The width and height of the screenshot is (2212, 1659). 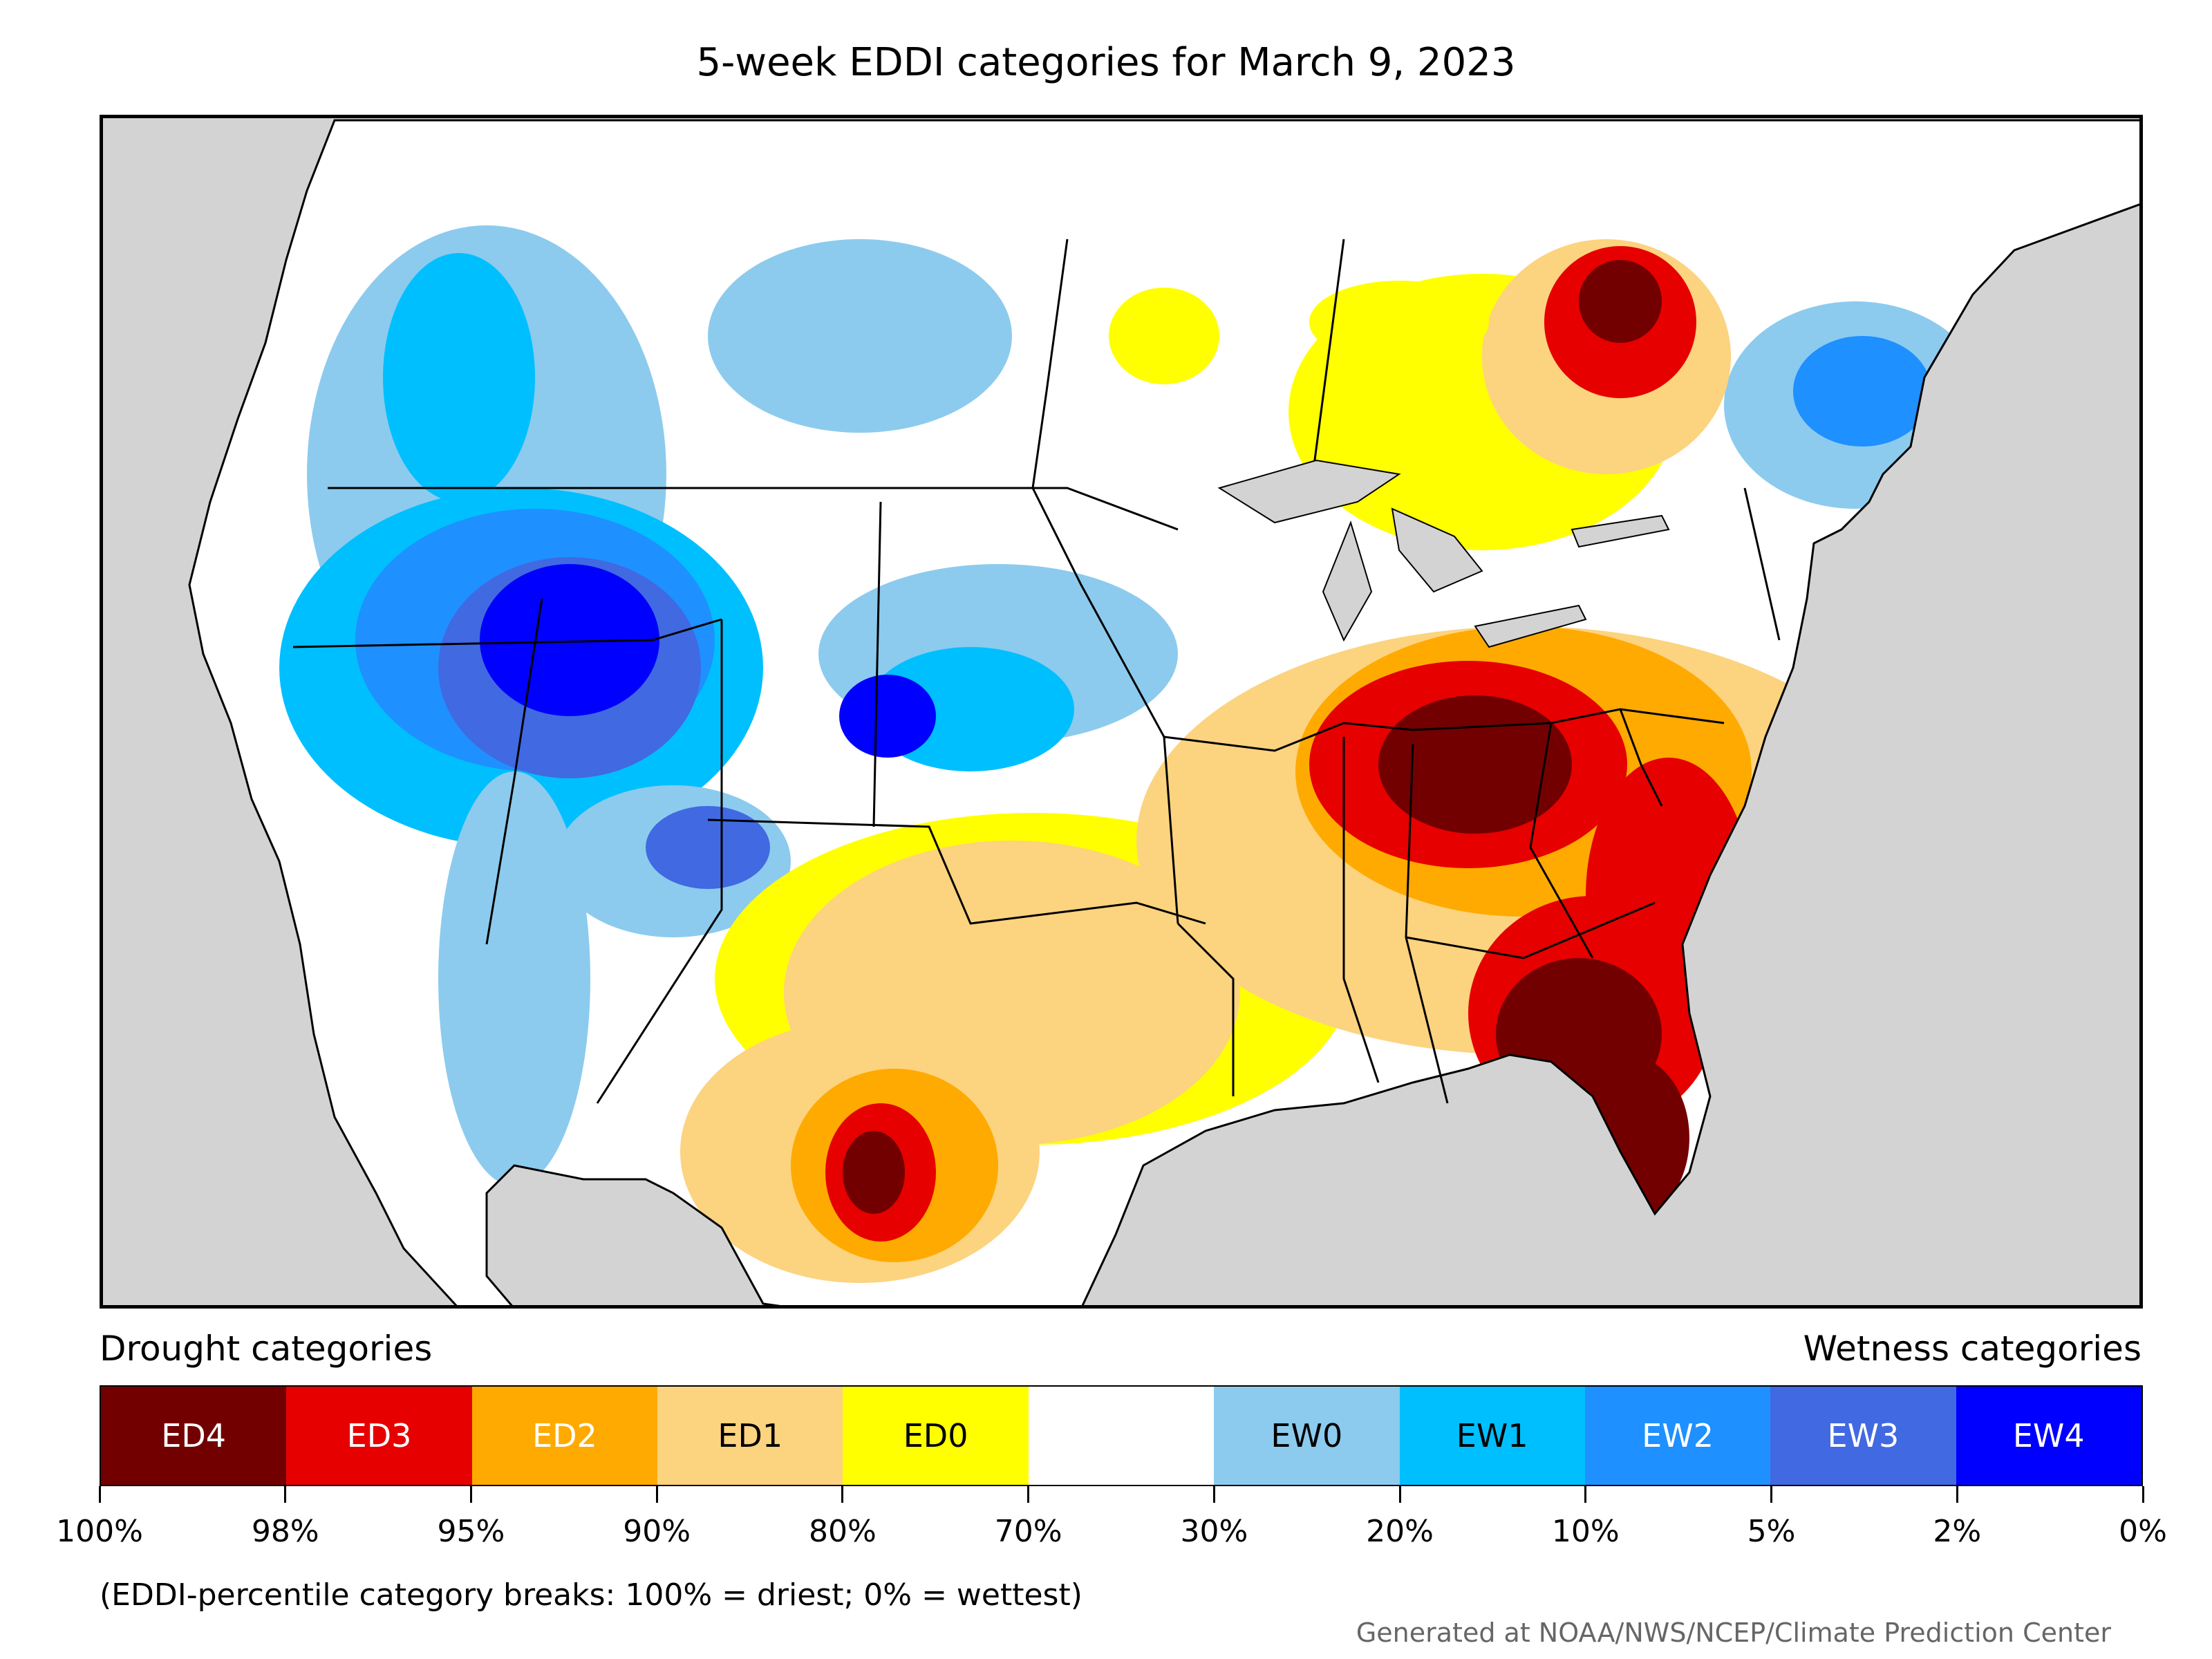 I want to click on colorbar-tick-label: 30%, so click(x=1214, y=1531).